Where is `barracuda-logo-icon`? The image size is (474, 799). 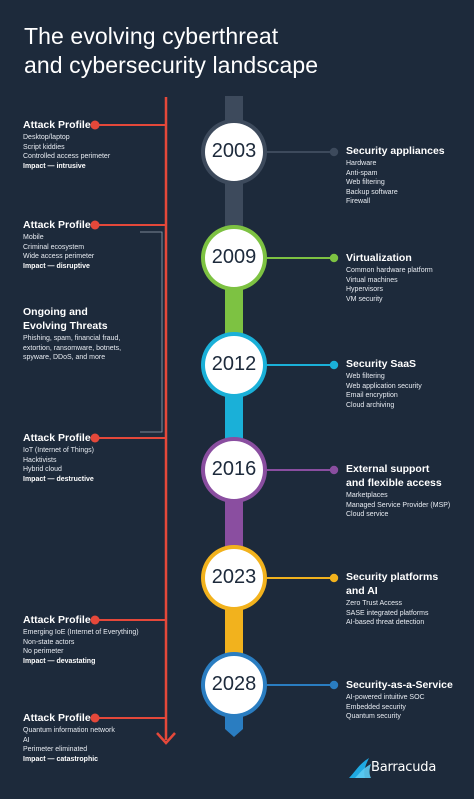 barracuda-logo-icon is located at coordinates (360, 768).